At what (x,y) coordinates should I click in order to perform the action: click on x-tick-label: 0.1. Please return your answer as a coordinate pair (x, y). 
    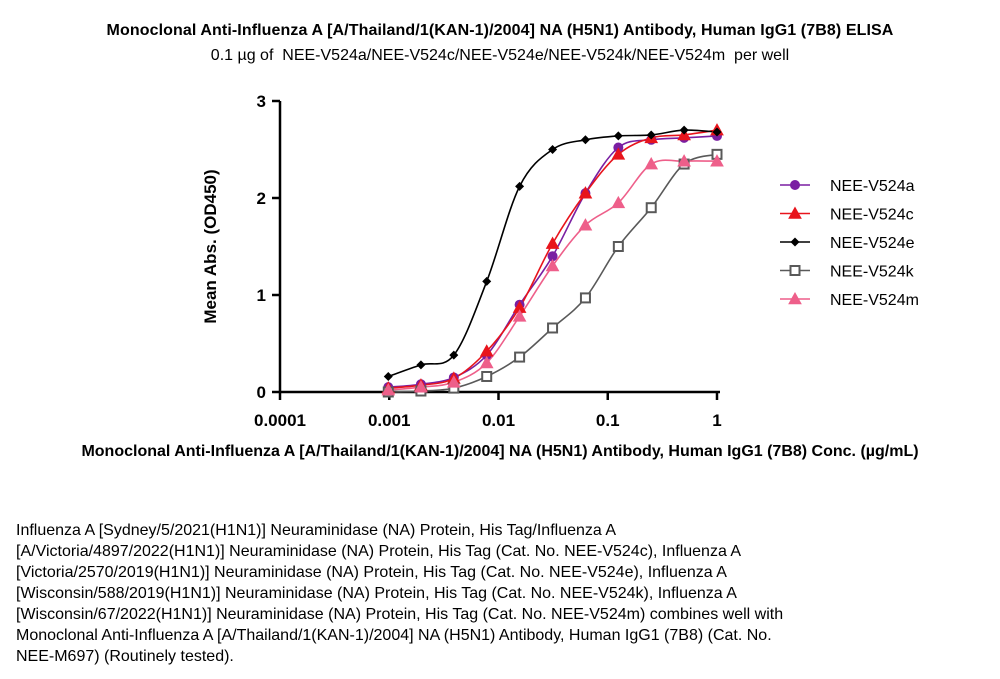
    Looking at the image, I should click on (608, 420).